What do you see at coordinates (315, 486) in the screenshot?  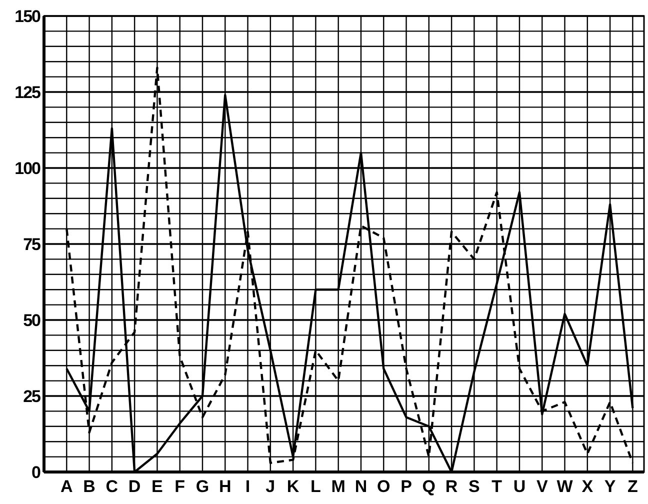 I see `x-tick-label: L` at bounding box center [315, 486].